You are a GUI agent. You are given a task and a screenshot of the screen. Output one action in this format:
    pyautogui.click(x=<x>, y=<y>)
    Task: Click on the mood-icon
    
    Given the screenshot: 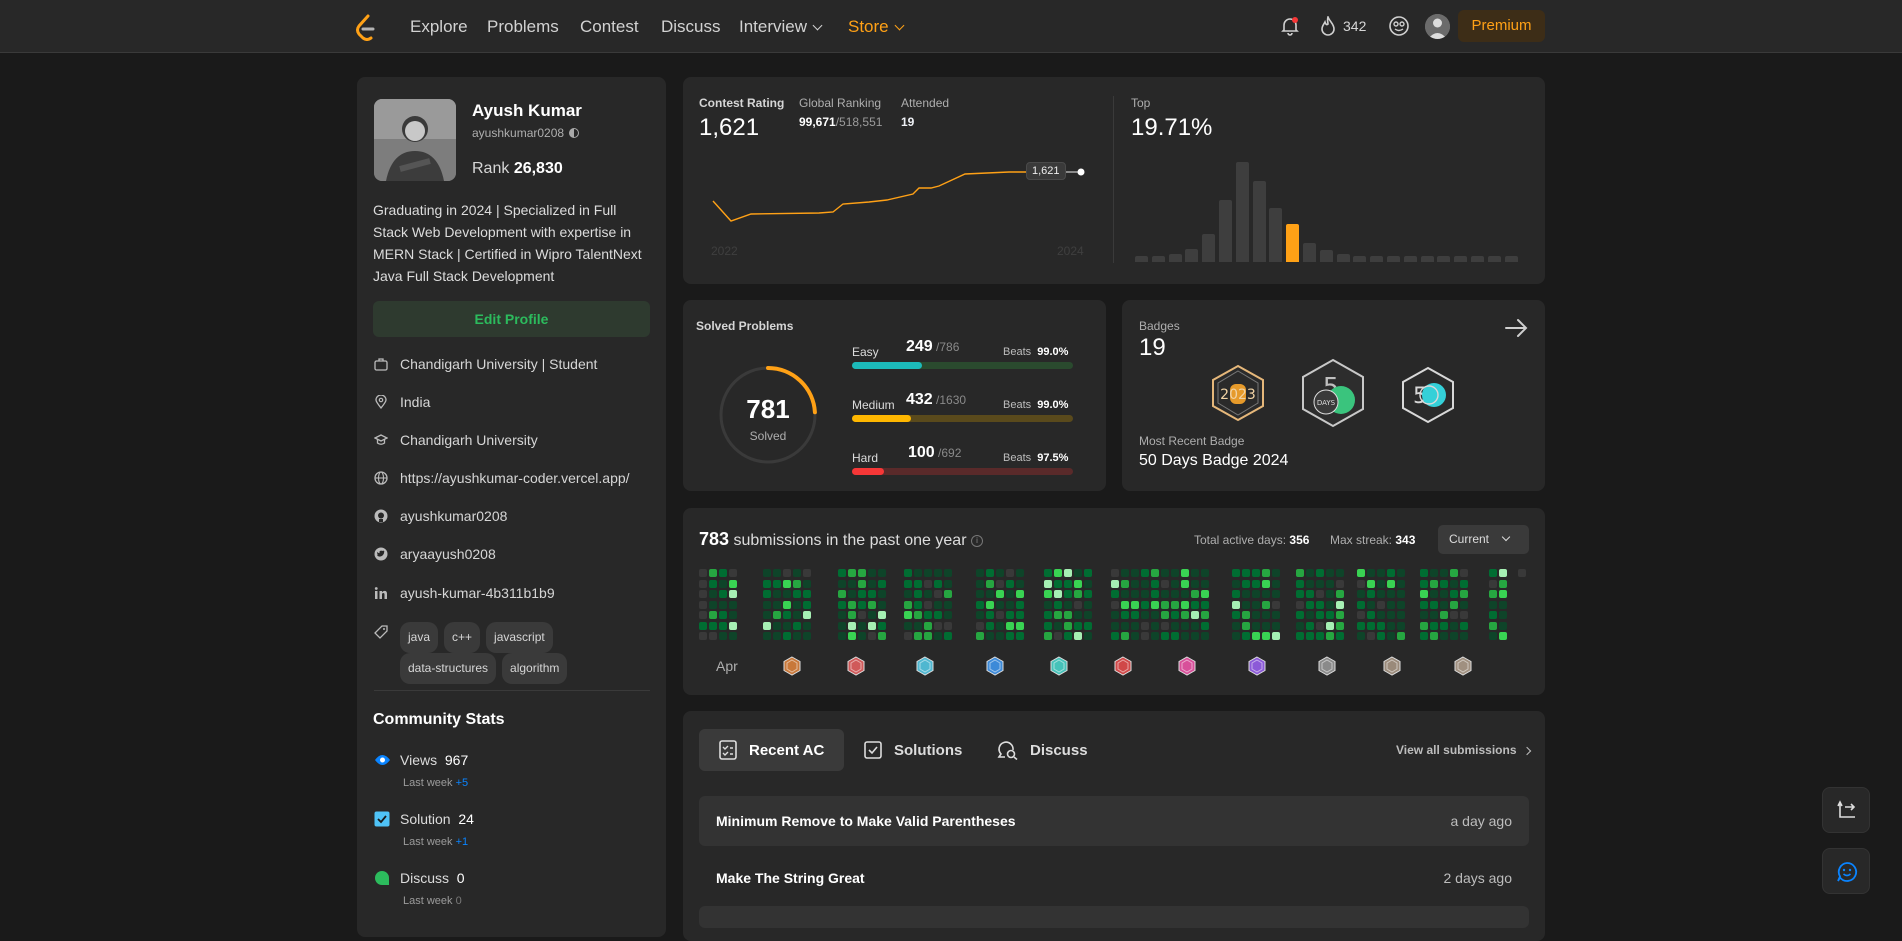 What is the action you would take?
    pyautogui.click(x=1399, y=26)
    